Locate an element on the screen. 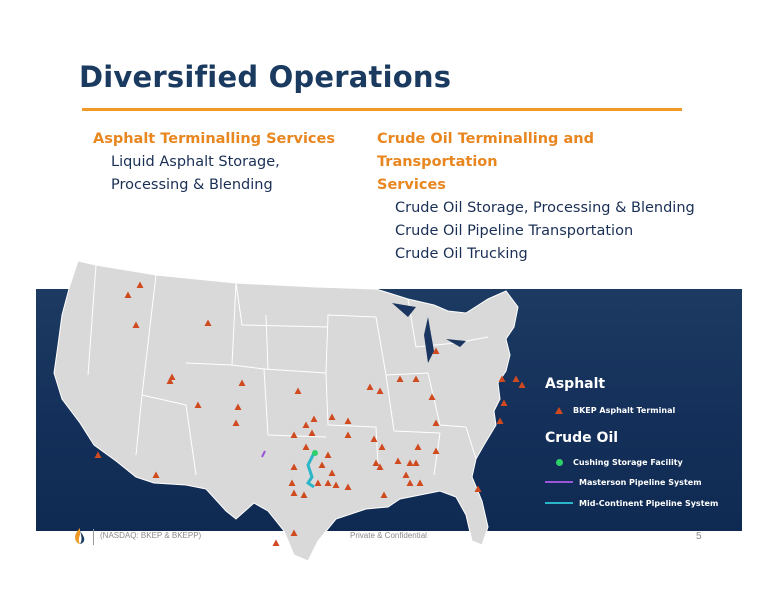 The image size is (776, 600). legend-midcontinent: Mid-Continent Pipeline System is located at coordinates (631, 503).